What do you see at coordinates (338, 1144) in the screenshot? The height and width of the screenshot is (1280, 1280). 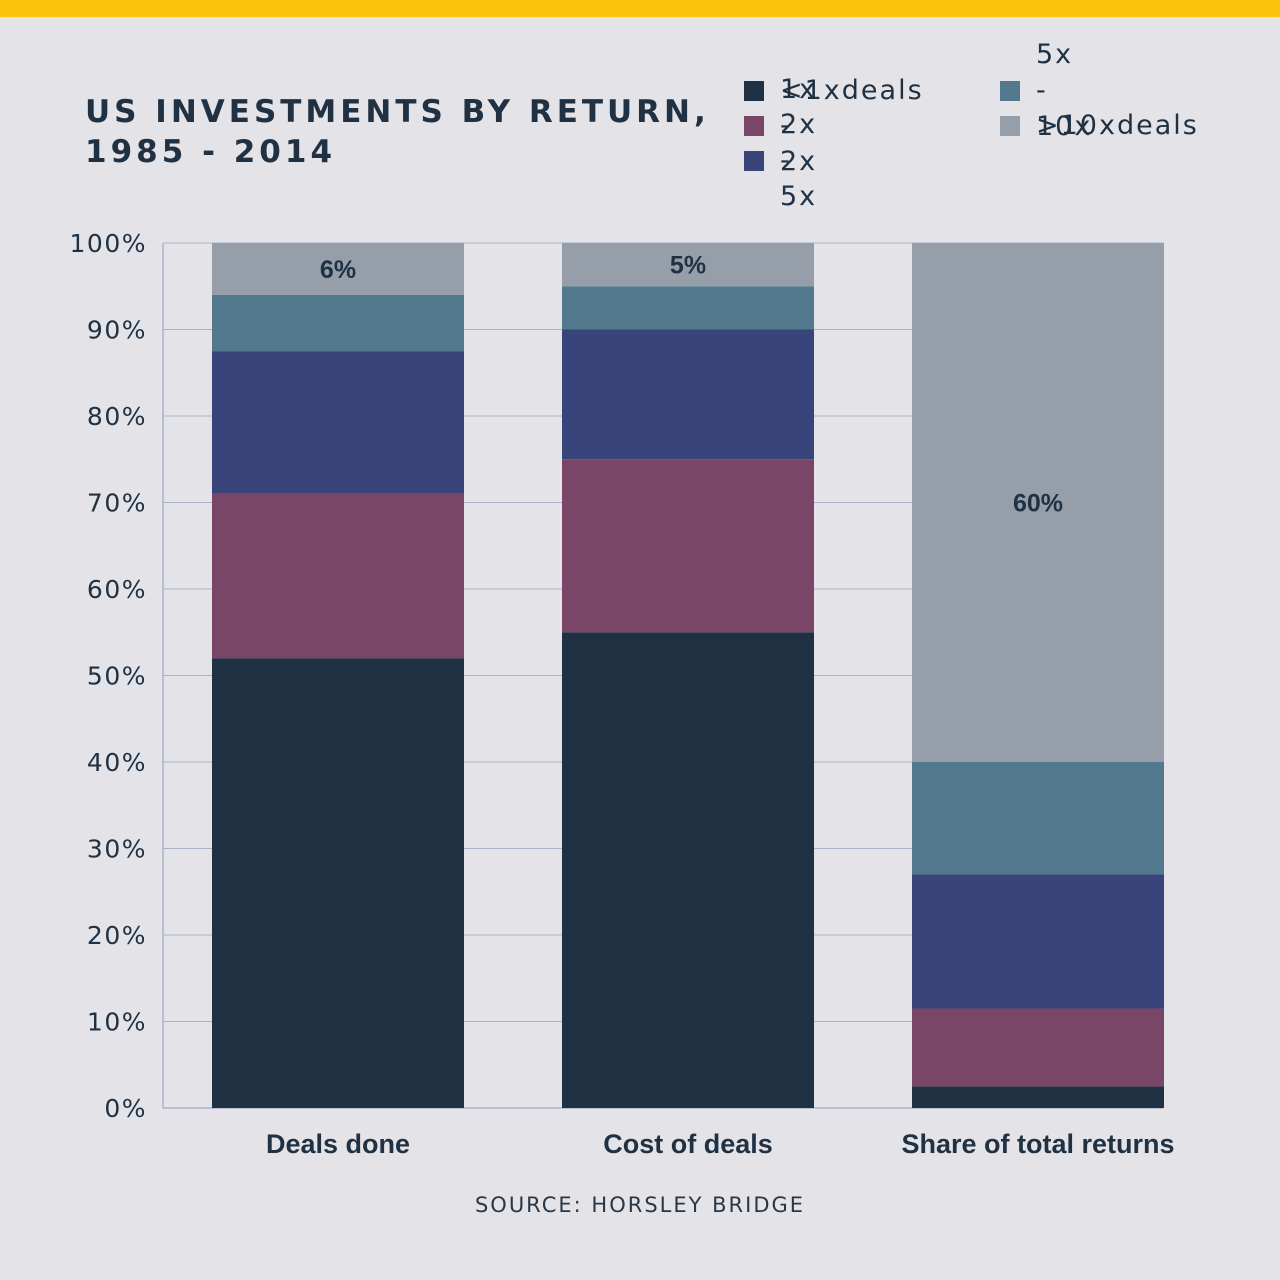 I see `x-category-label: Deals done` at bounding box center [338, 1144].